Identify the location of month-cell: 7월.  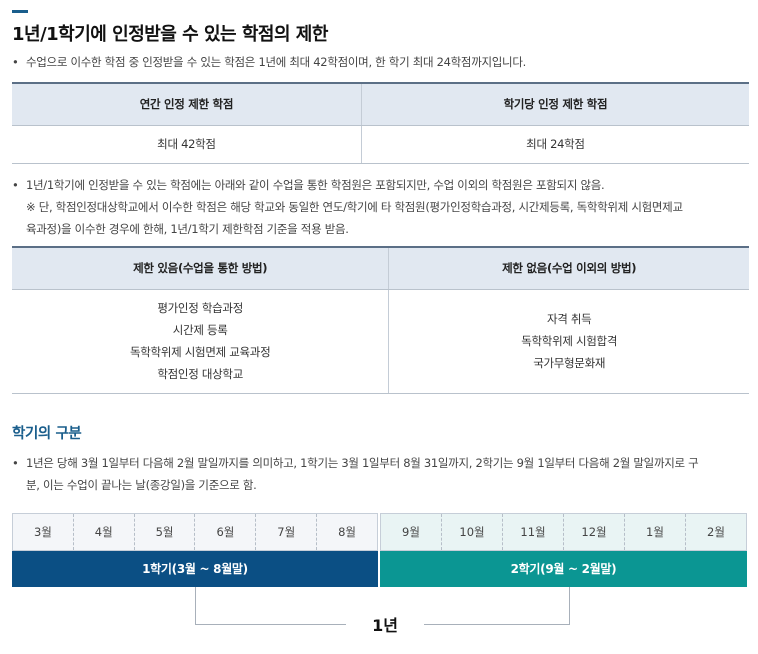
(285, 532).